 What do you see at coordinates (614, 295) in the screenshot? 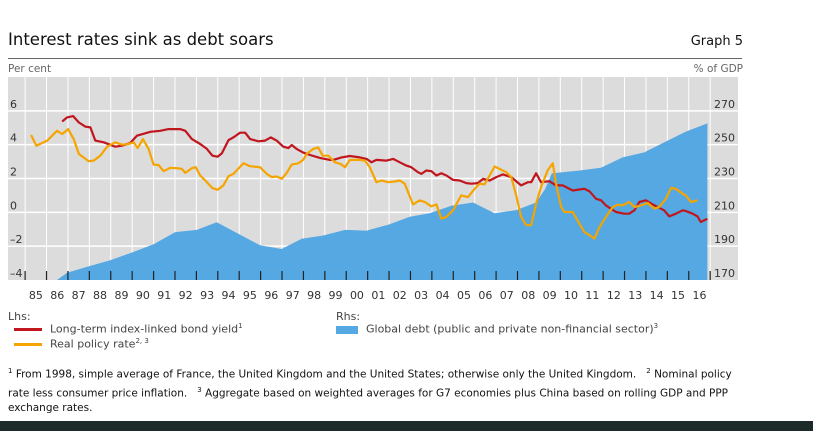
I see `x-tick-label: 12` at bounding box center [614, 295].